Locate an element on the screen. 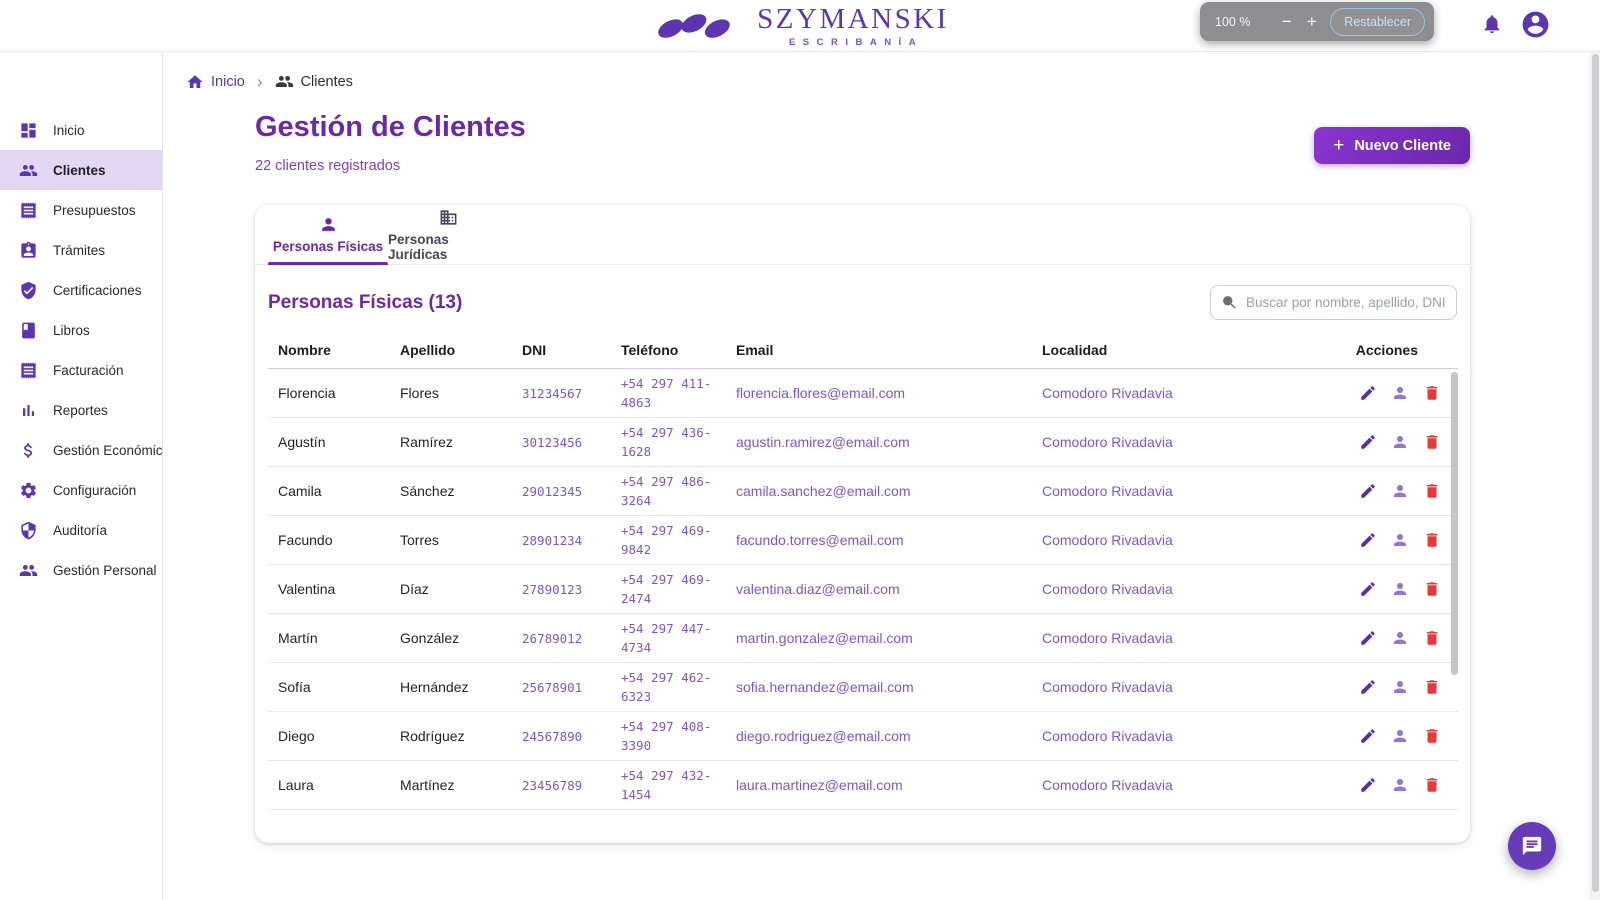  cell-telefono: +54 297 462-6323 is located at coordinates (666, 686).